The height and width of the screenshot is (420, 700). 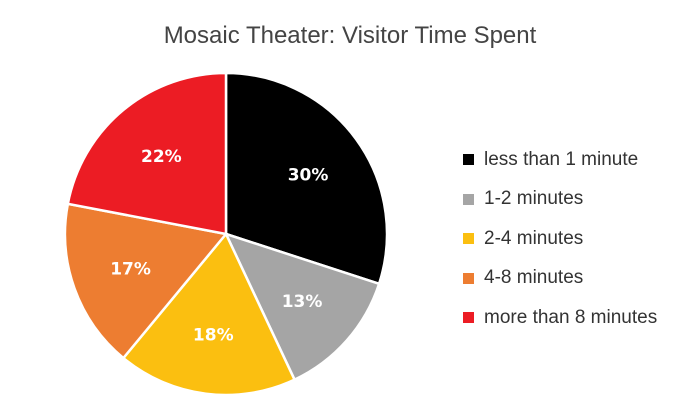 I want to click on legend-label: 2-4 minutes, so click(x=534, y=238).